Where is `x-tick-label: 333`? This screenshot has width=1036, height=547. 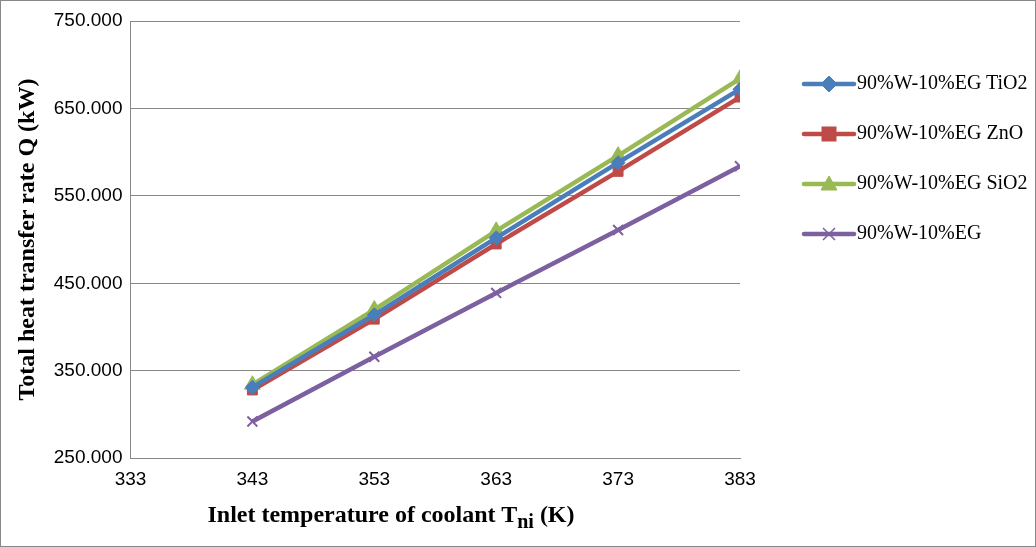 x-tick-label: 333 is located at coordinates (130, 478).